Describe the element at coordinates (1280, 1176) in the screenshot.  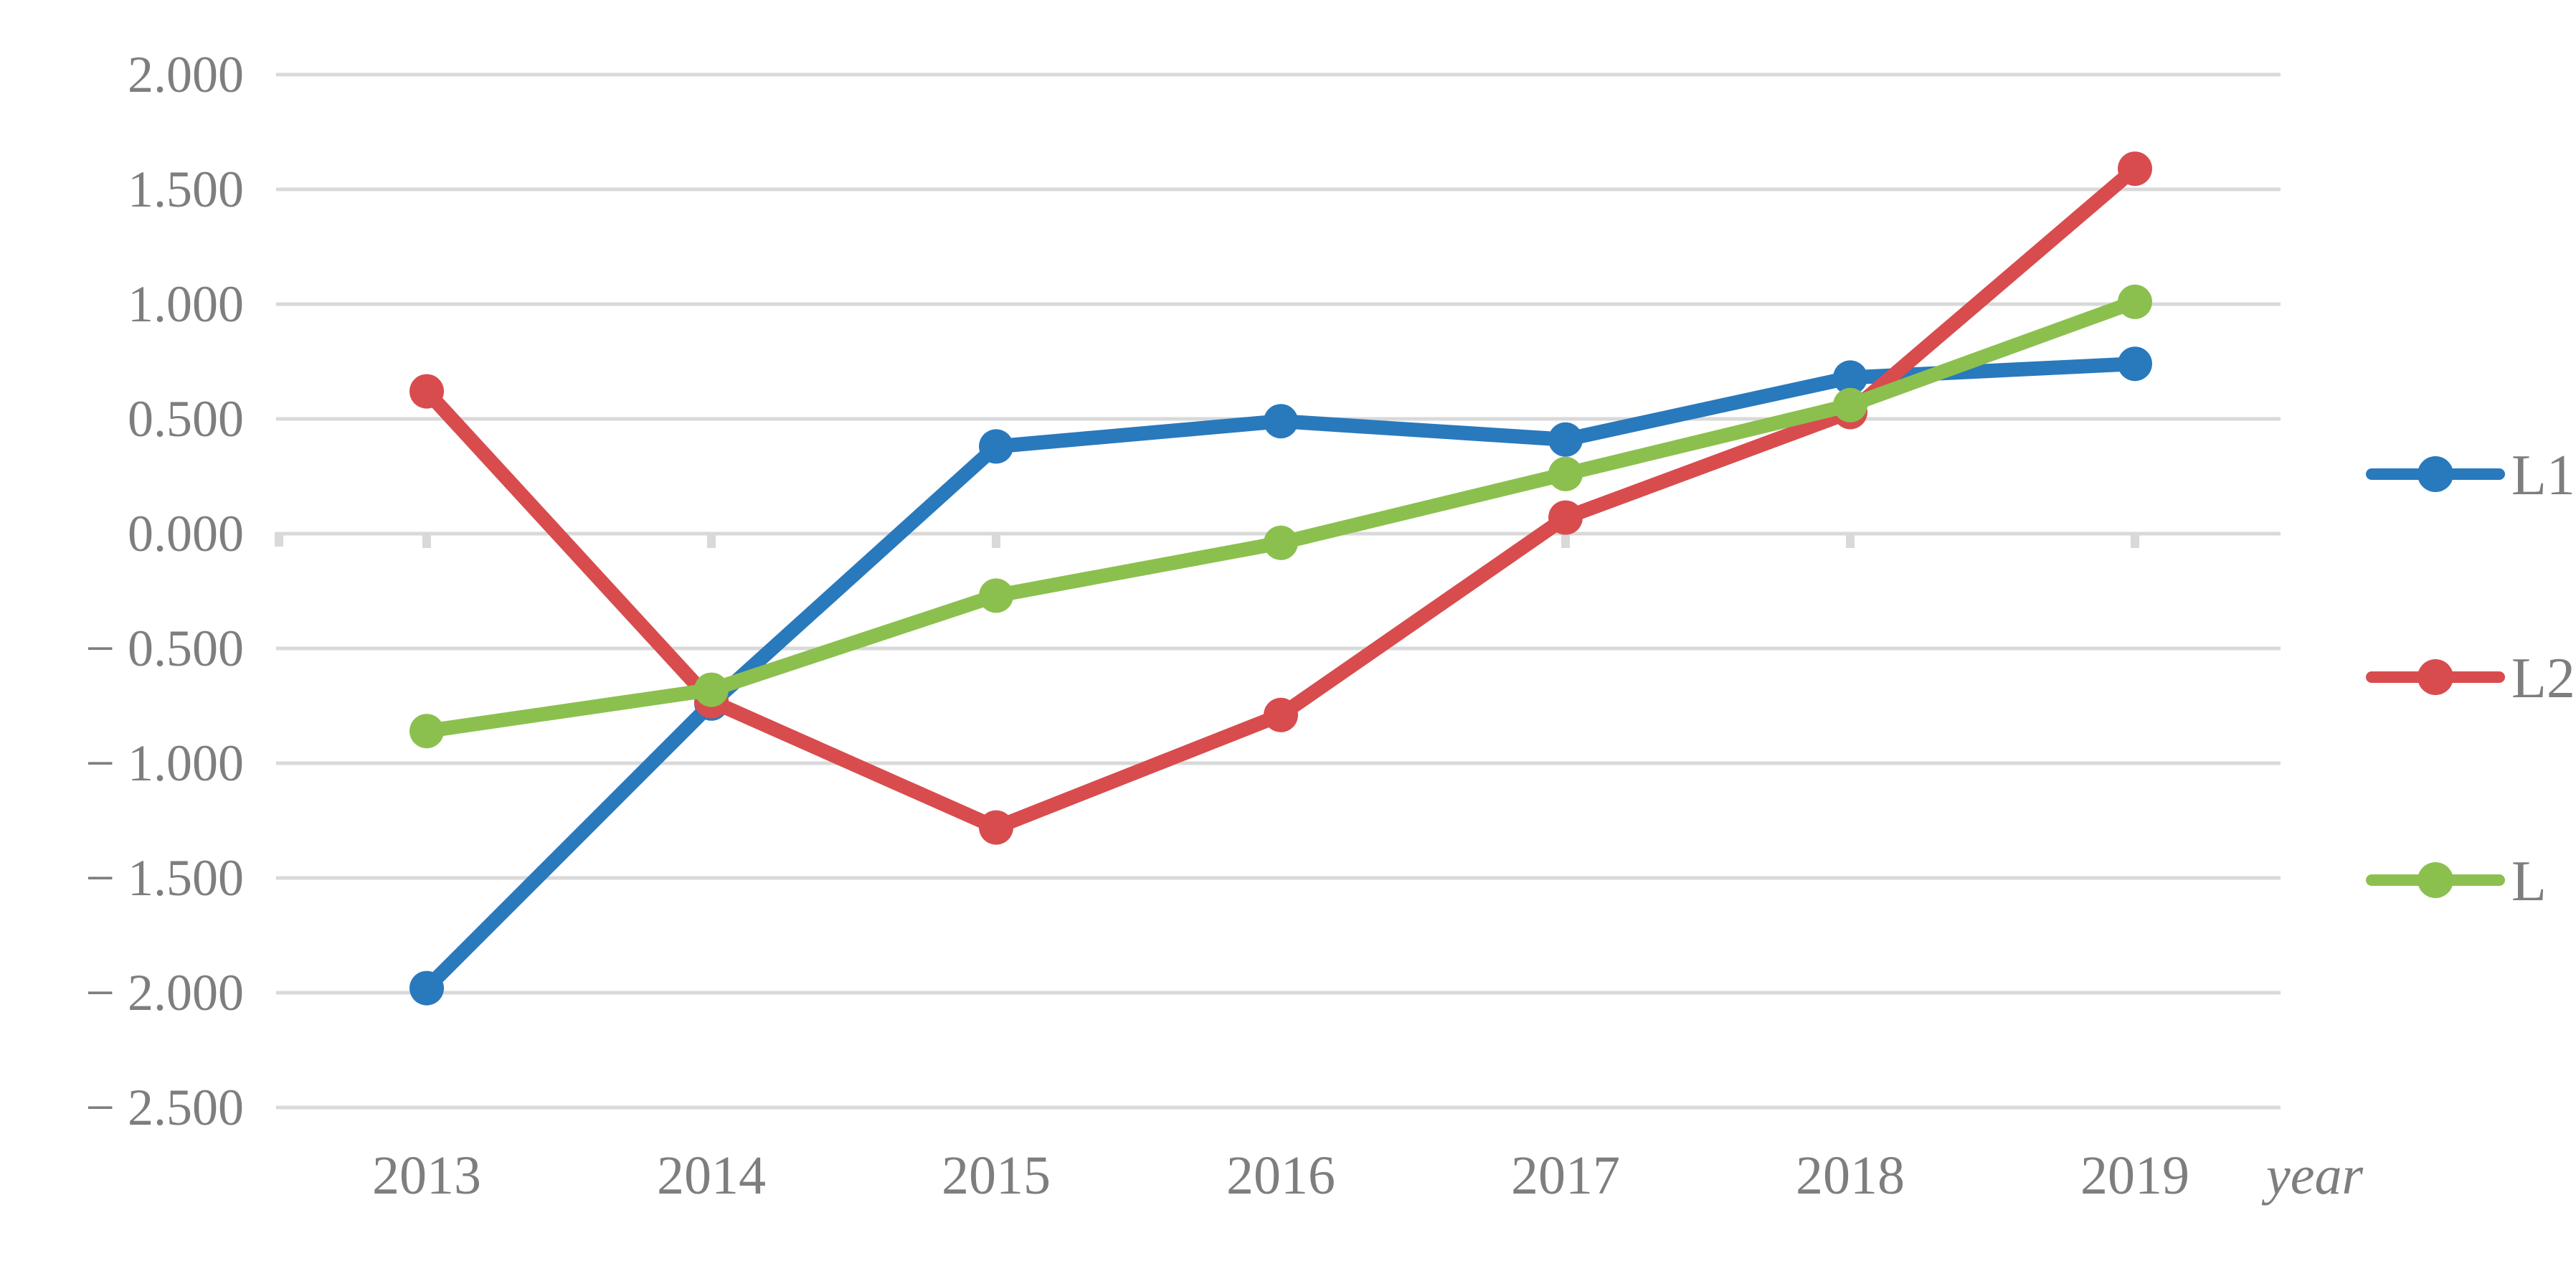
I see `x-axis-tick-label: 2016` at that location.